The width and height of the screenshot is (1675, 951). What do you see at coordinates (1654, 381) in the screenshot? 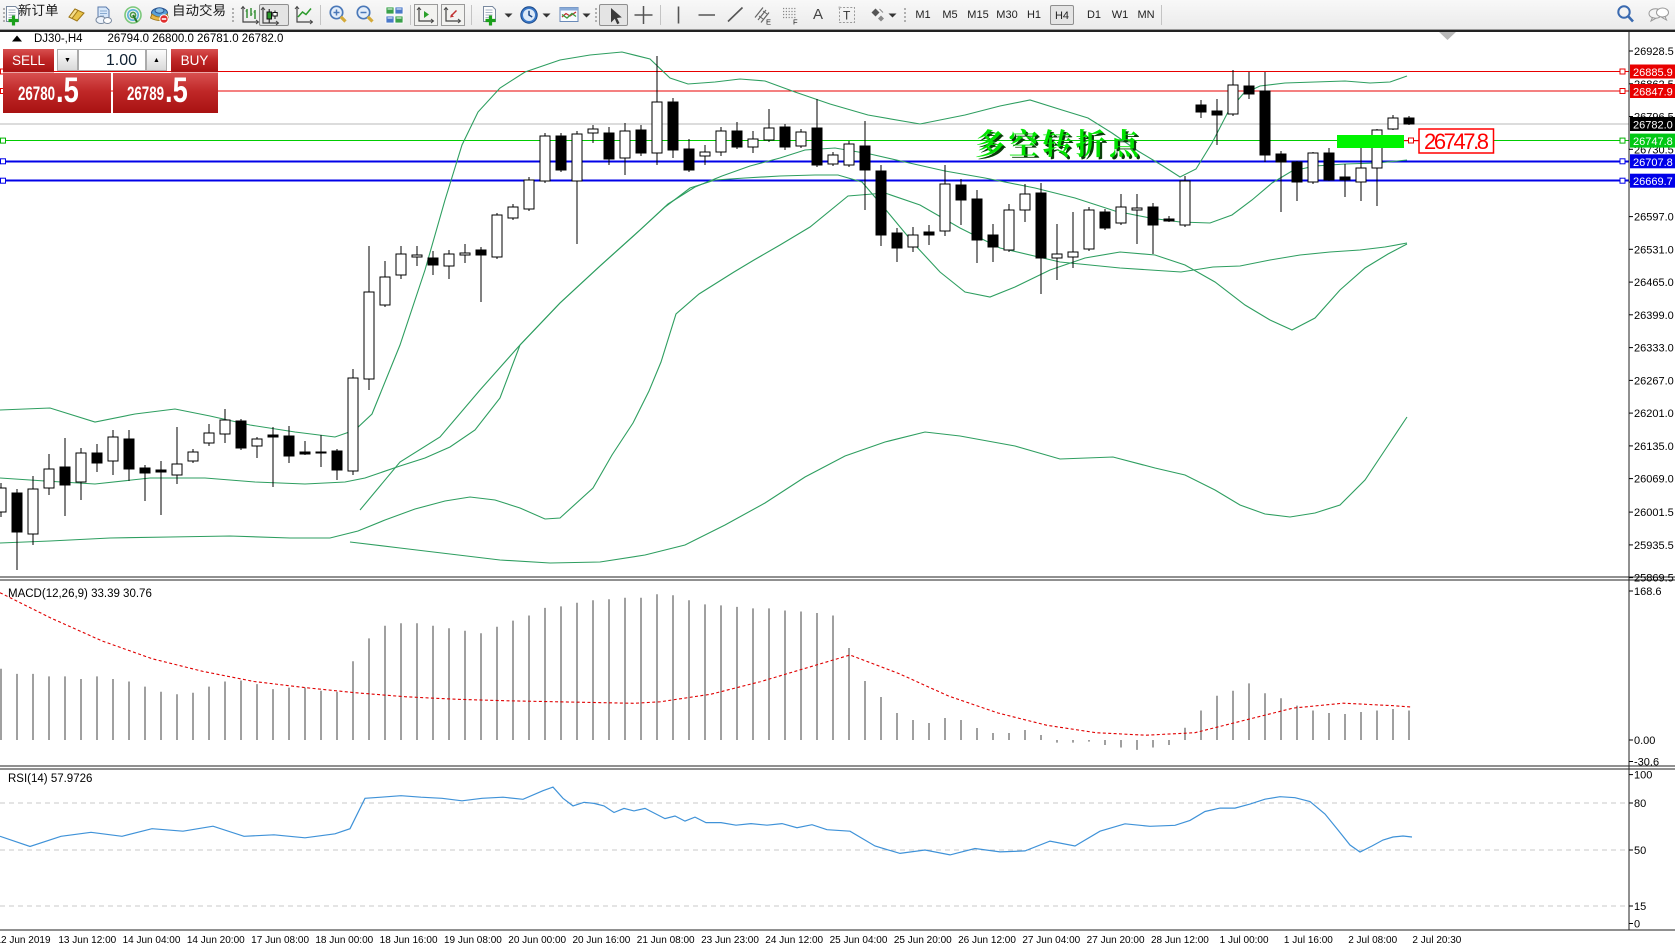
I see `svg-text: 26267.0` at bounding box center [1654, 381].